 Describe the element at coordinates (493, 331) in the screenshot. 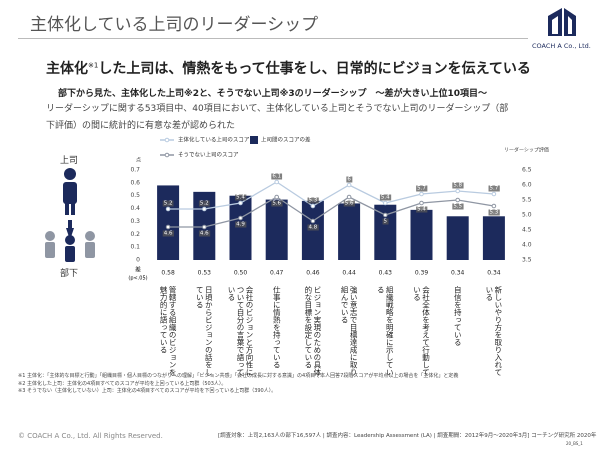

I see `category-label: 新しいやり方を取り入れている` at that location.